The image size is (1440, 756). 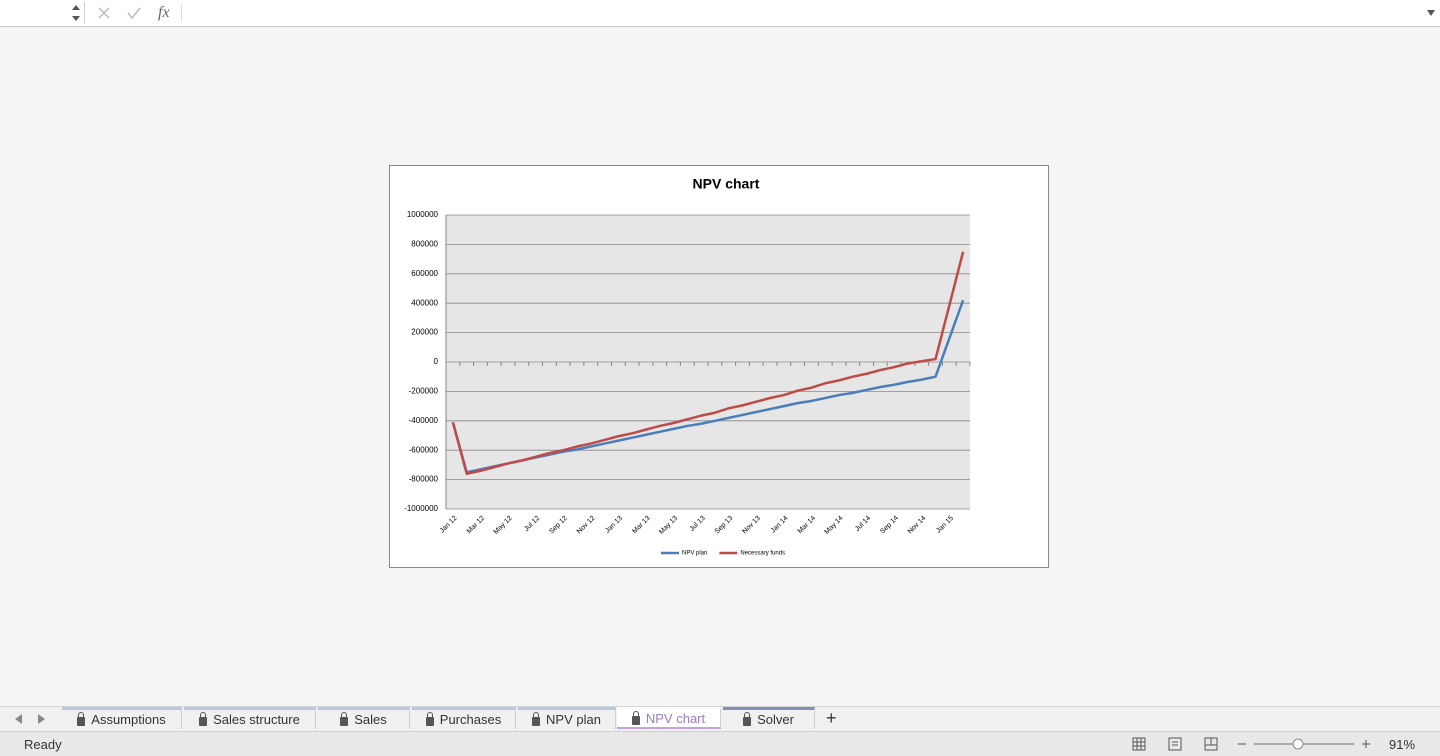 I want to click on name-box-spinner, so click(x=76, y=13).